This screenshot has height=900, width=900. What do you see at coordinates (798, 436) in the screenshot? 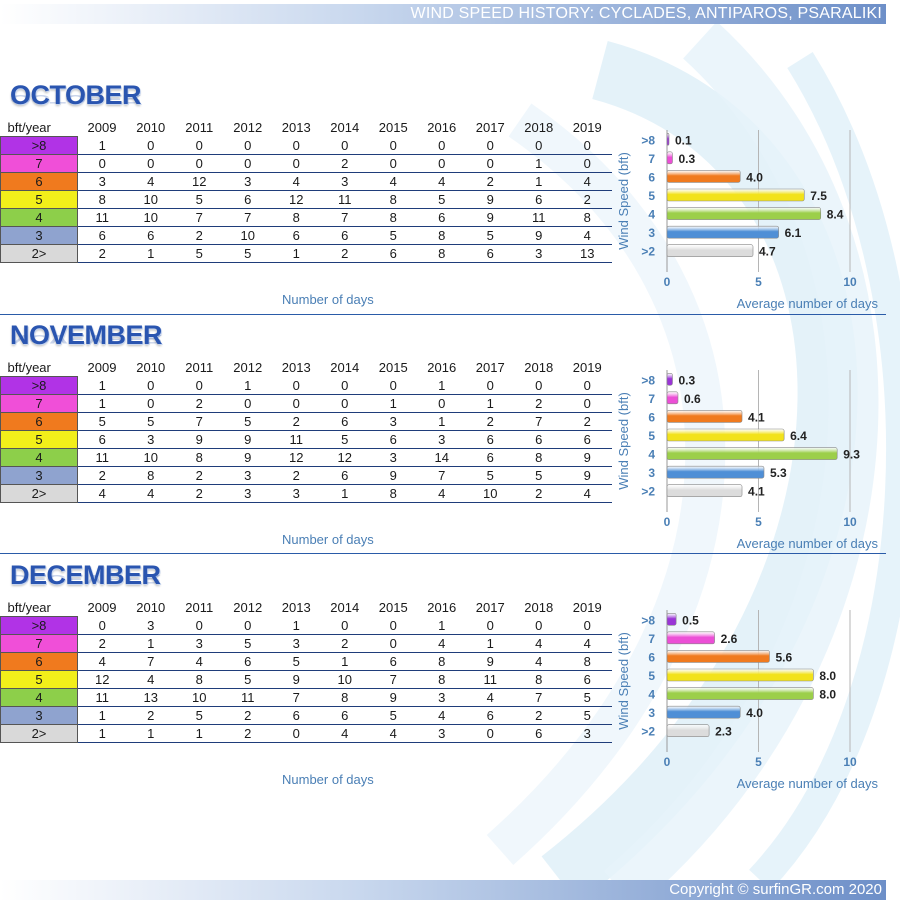
I see `chart-data-label: 6.4` at bounding box center [798, 436].